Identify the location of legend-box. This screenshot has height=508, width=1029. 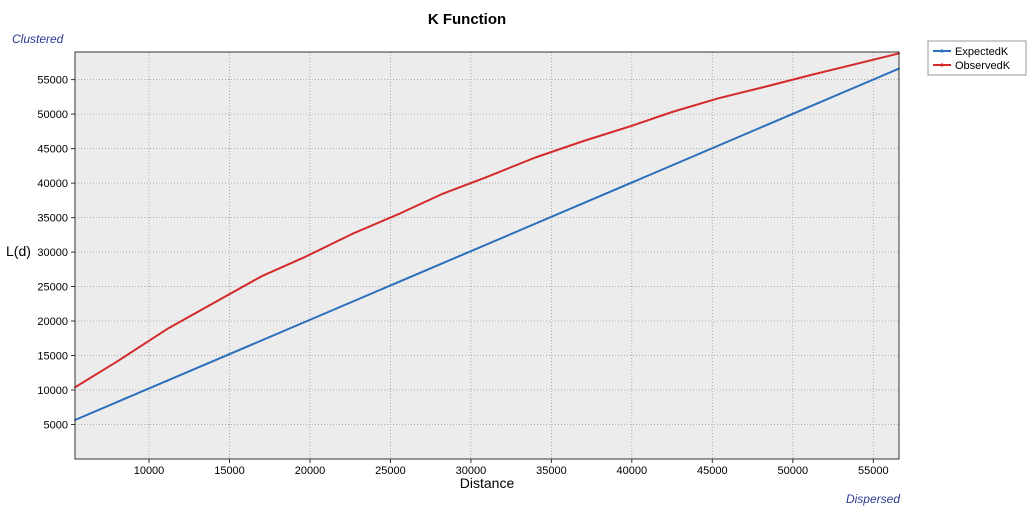
(977, 58).